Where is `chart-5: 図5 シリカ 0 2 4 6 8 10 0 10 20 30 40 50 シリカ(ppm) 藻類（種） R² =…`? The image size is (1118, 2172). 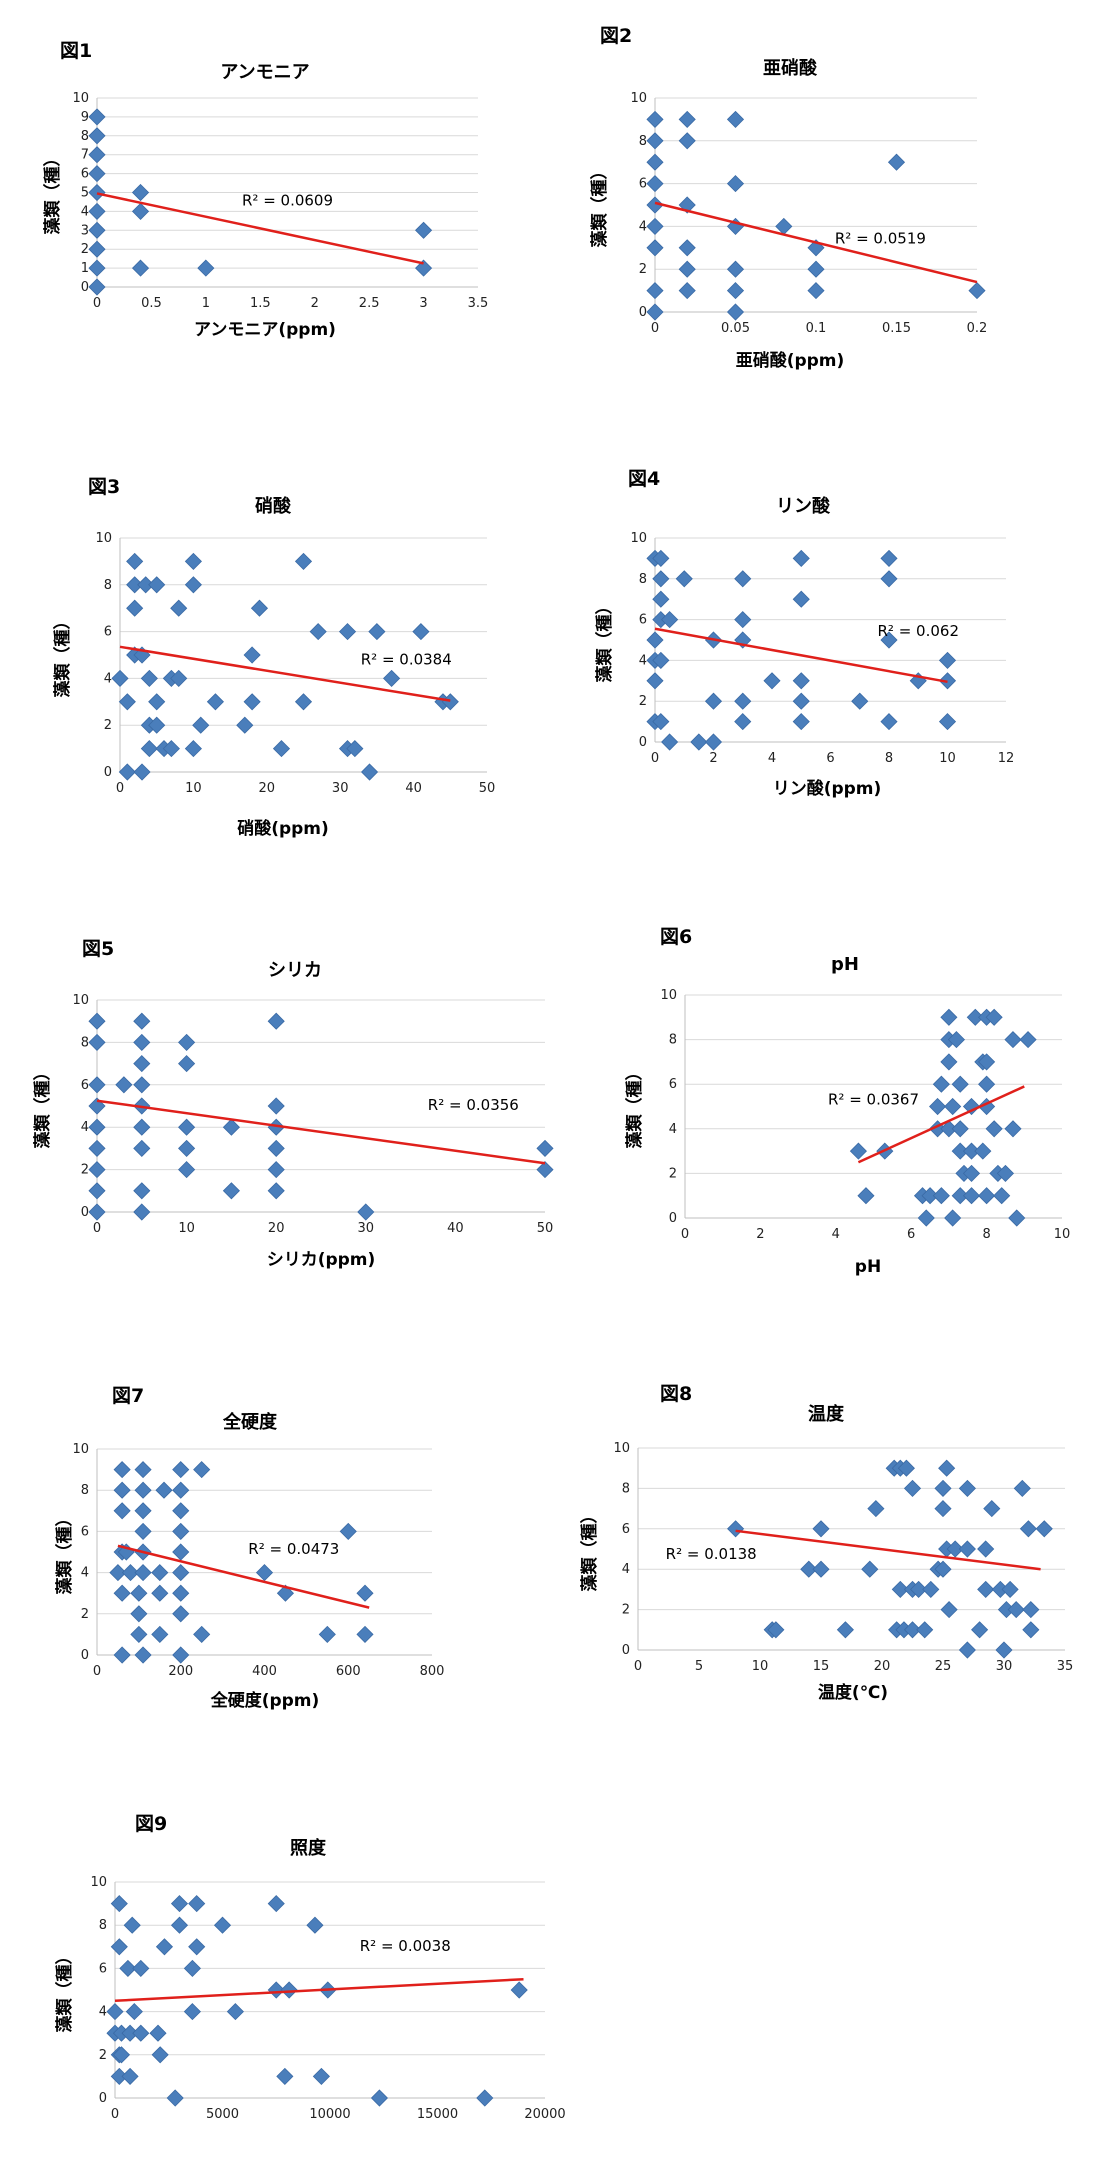 chart-5: 図5 シリカ 0 2 4 6 8 10 0 10 20 30 40 50 シリカ(ppm) 藻類（種） R² =… is located at coordinates (293, 1104).